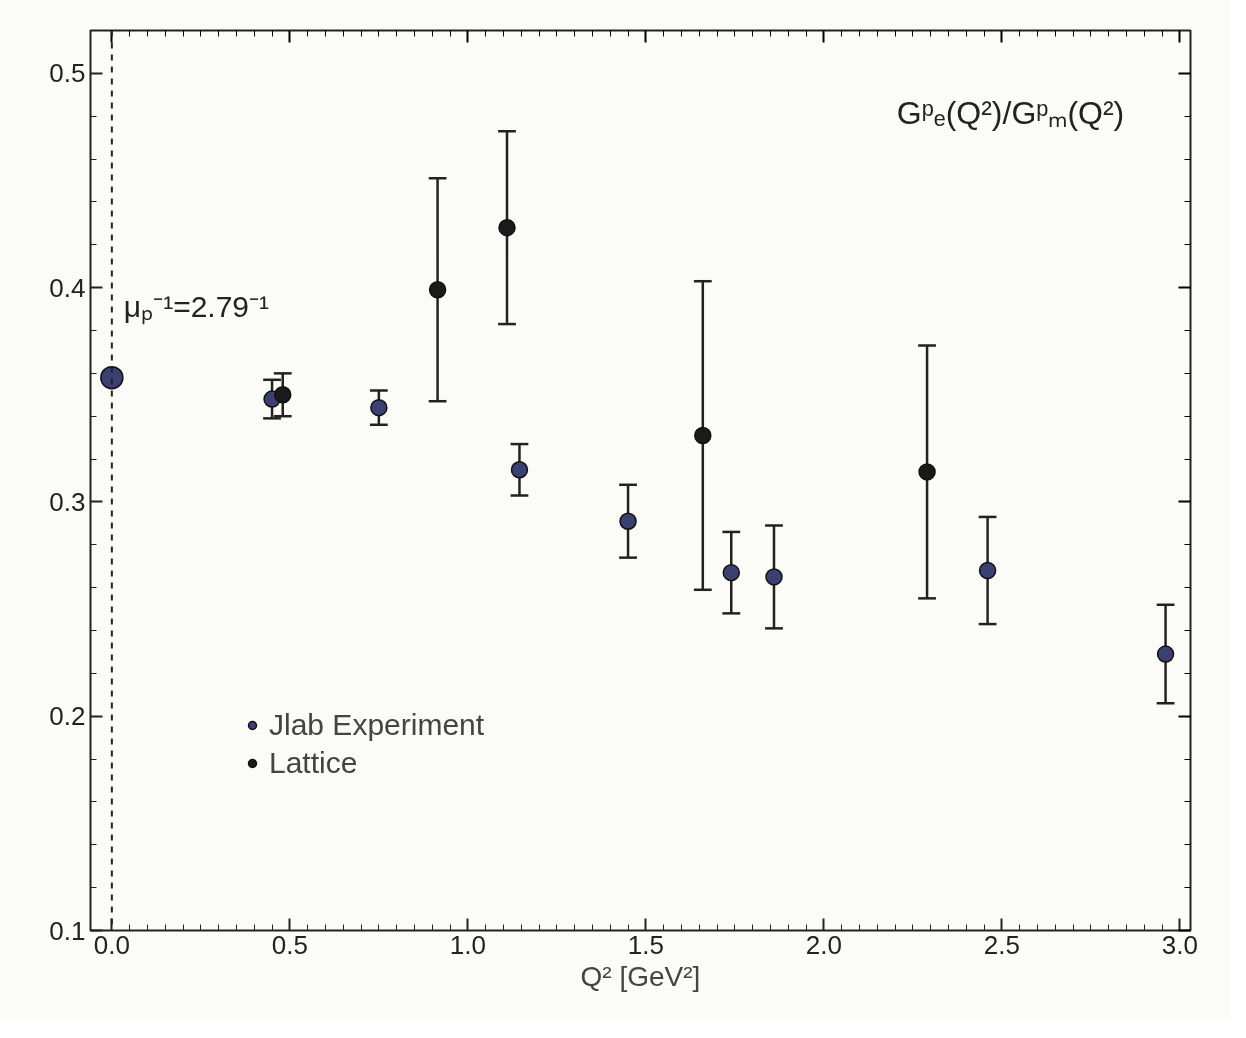 Image resolution: width=1246 pixels, height=1038 pixels. What do you see at coordinates (67, 501) in the screenshot?
I see `y-tick-label: 0.3` at bounding box center [67, 501].